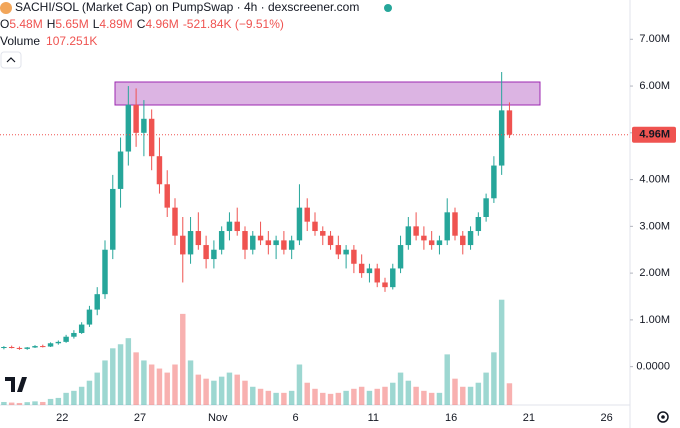 Image resolution: width=680 pixels, height=428 pixels. What do you see at coordinates (20, 41) in the screenshot?
I see `volume-legend-name: Volume` at bounding box center [20, 41].